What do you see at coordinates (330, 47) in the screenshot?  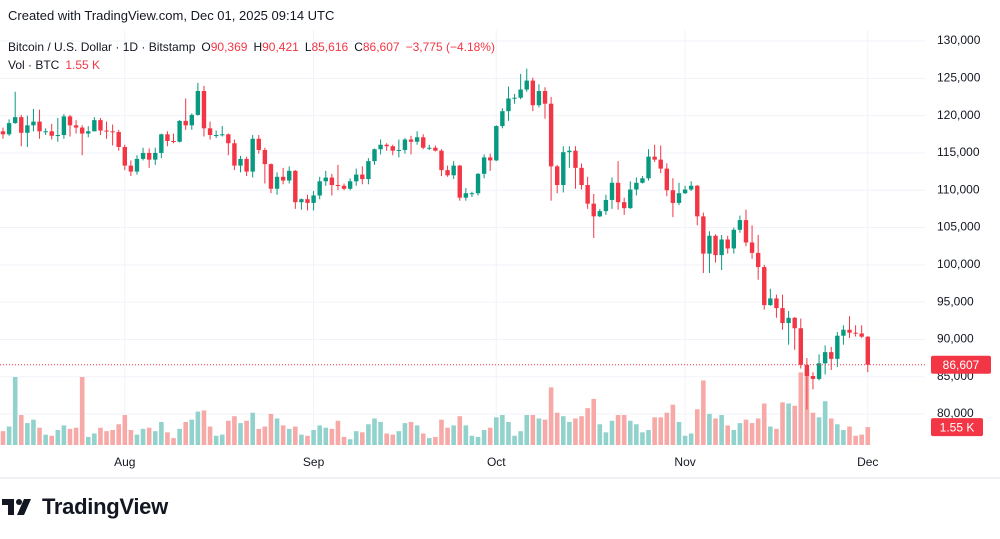 I see `ohlc-value: 85,616` at bounding box center [330, 47].